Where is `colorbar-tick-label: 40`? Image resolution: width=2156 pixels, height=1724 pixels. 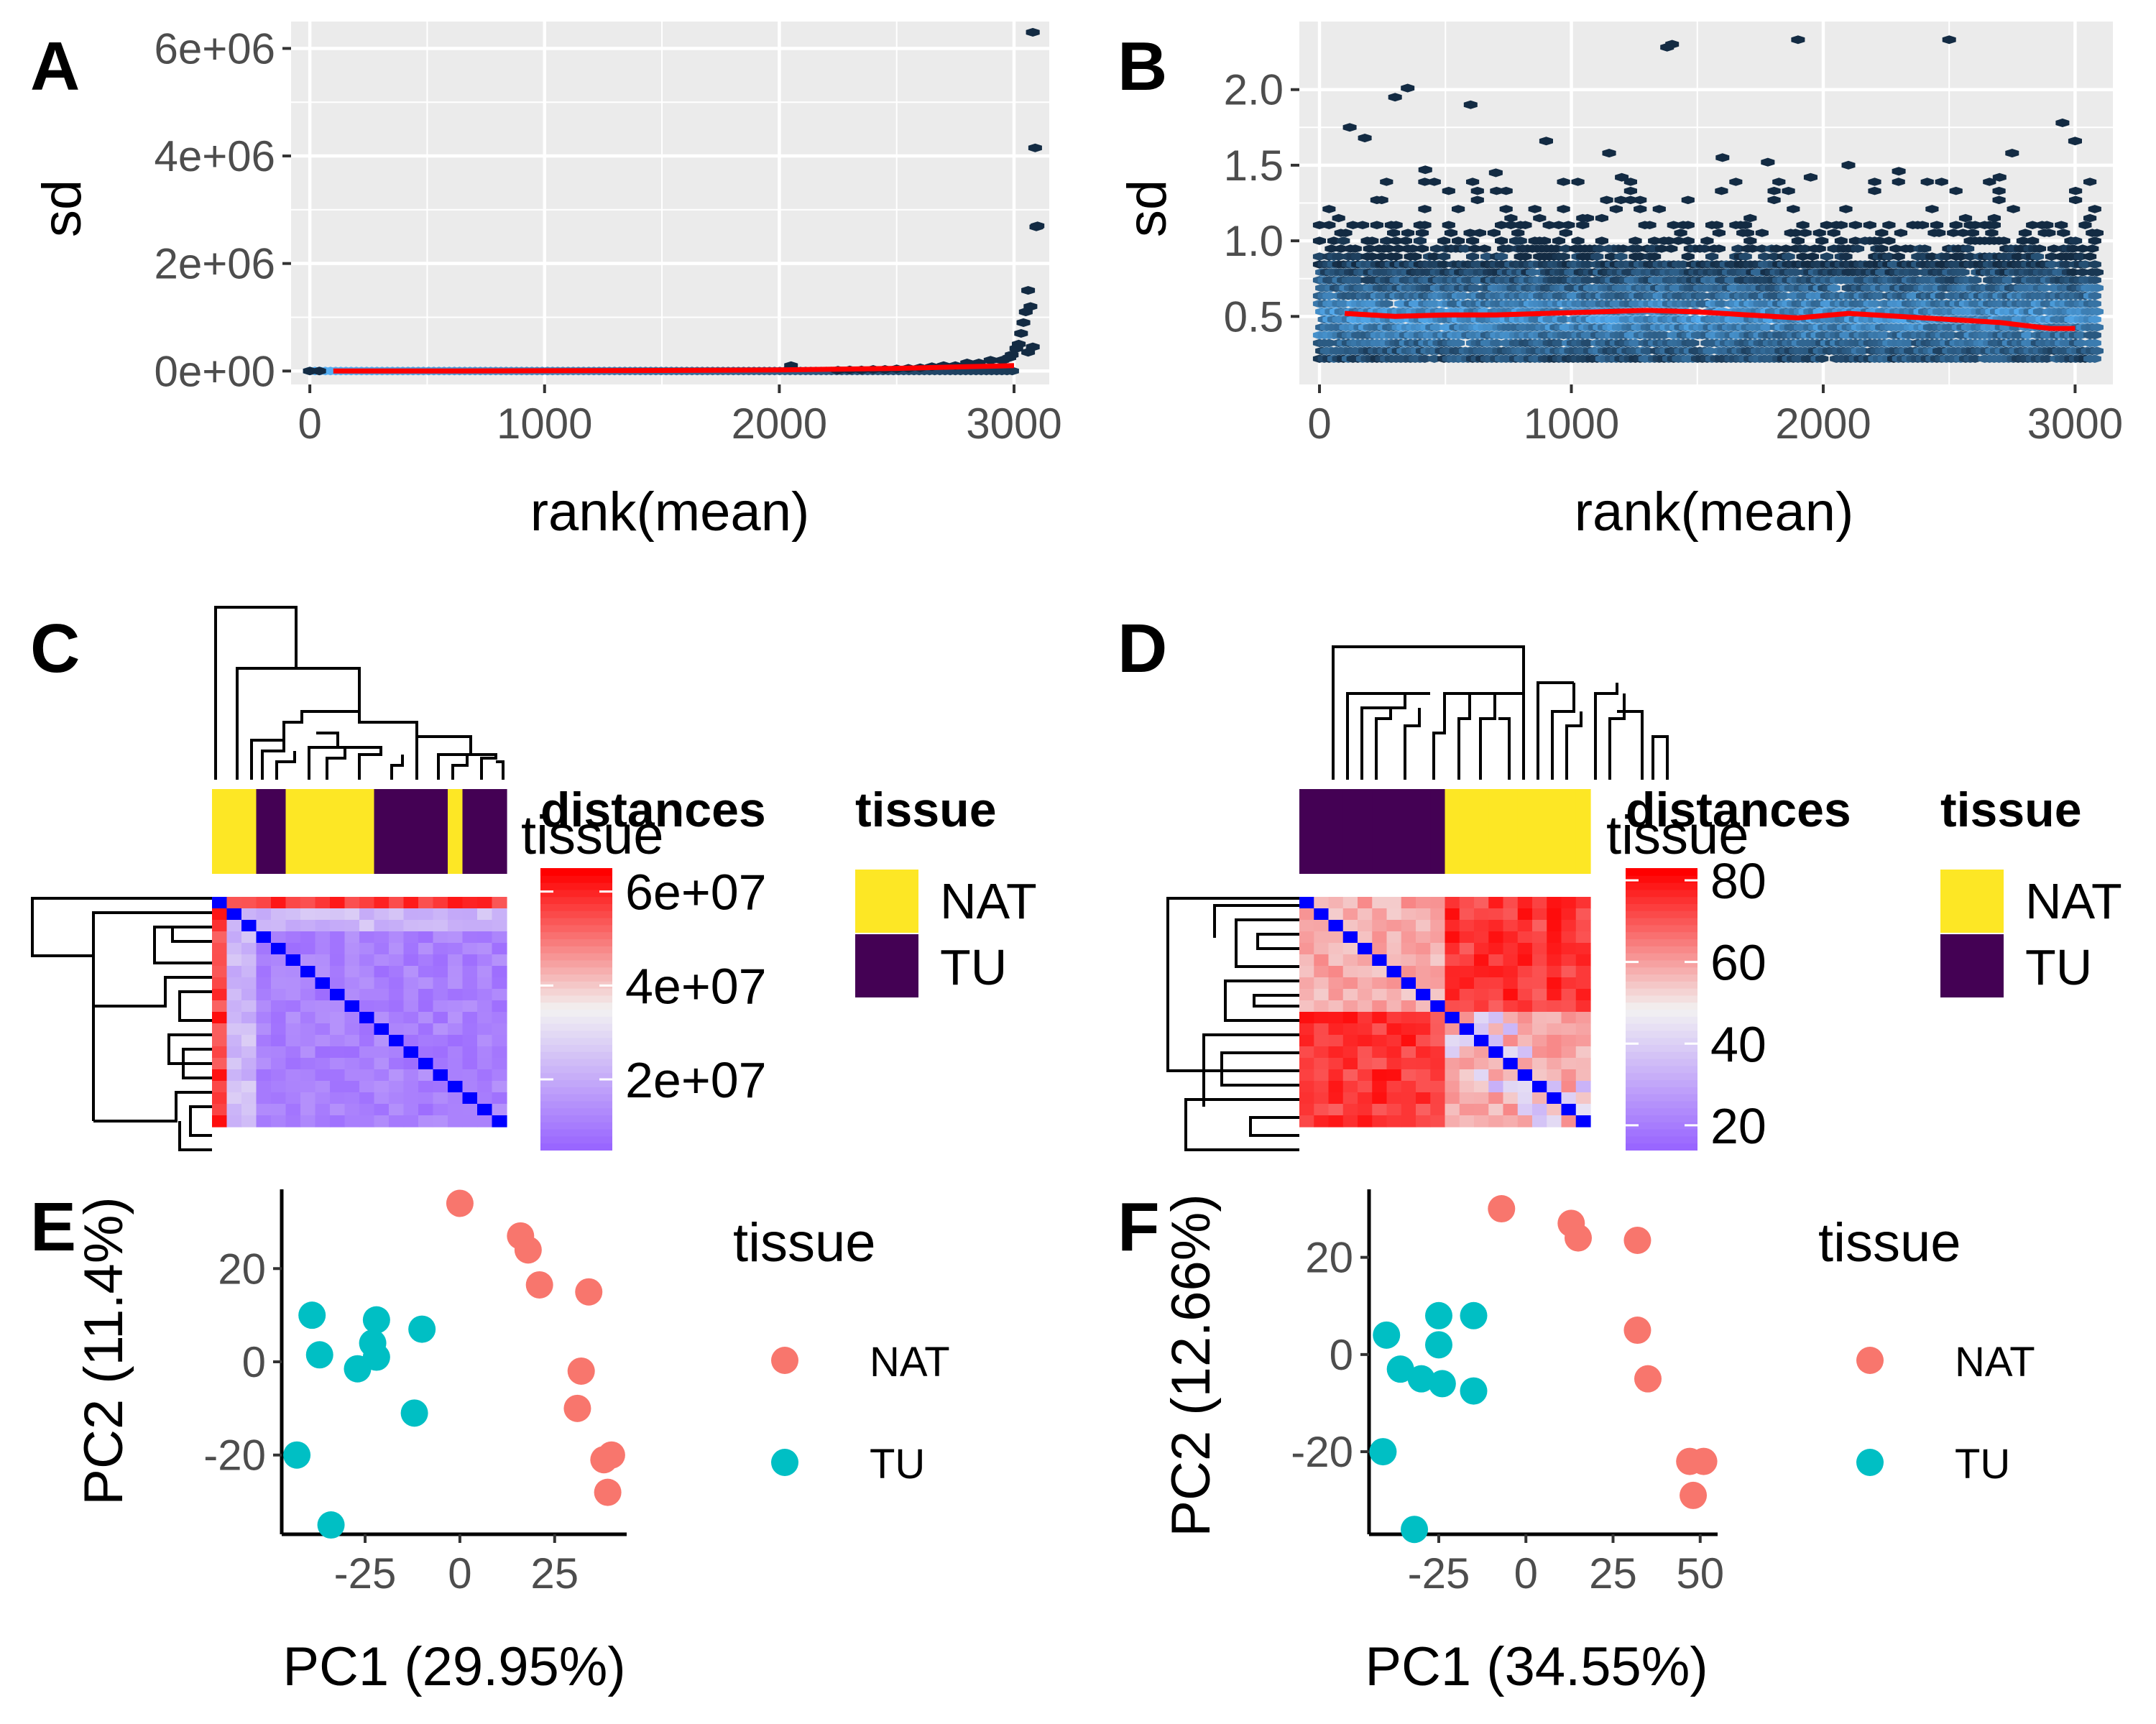 colorbar-tick-label: 40 is located at coordinates (1738, 1044).